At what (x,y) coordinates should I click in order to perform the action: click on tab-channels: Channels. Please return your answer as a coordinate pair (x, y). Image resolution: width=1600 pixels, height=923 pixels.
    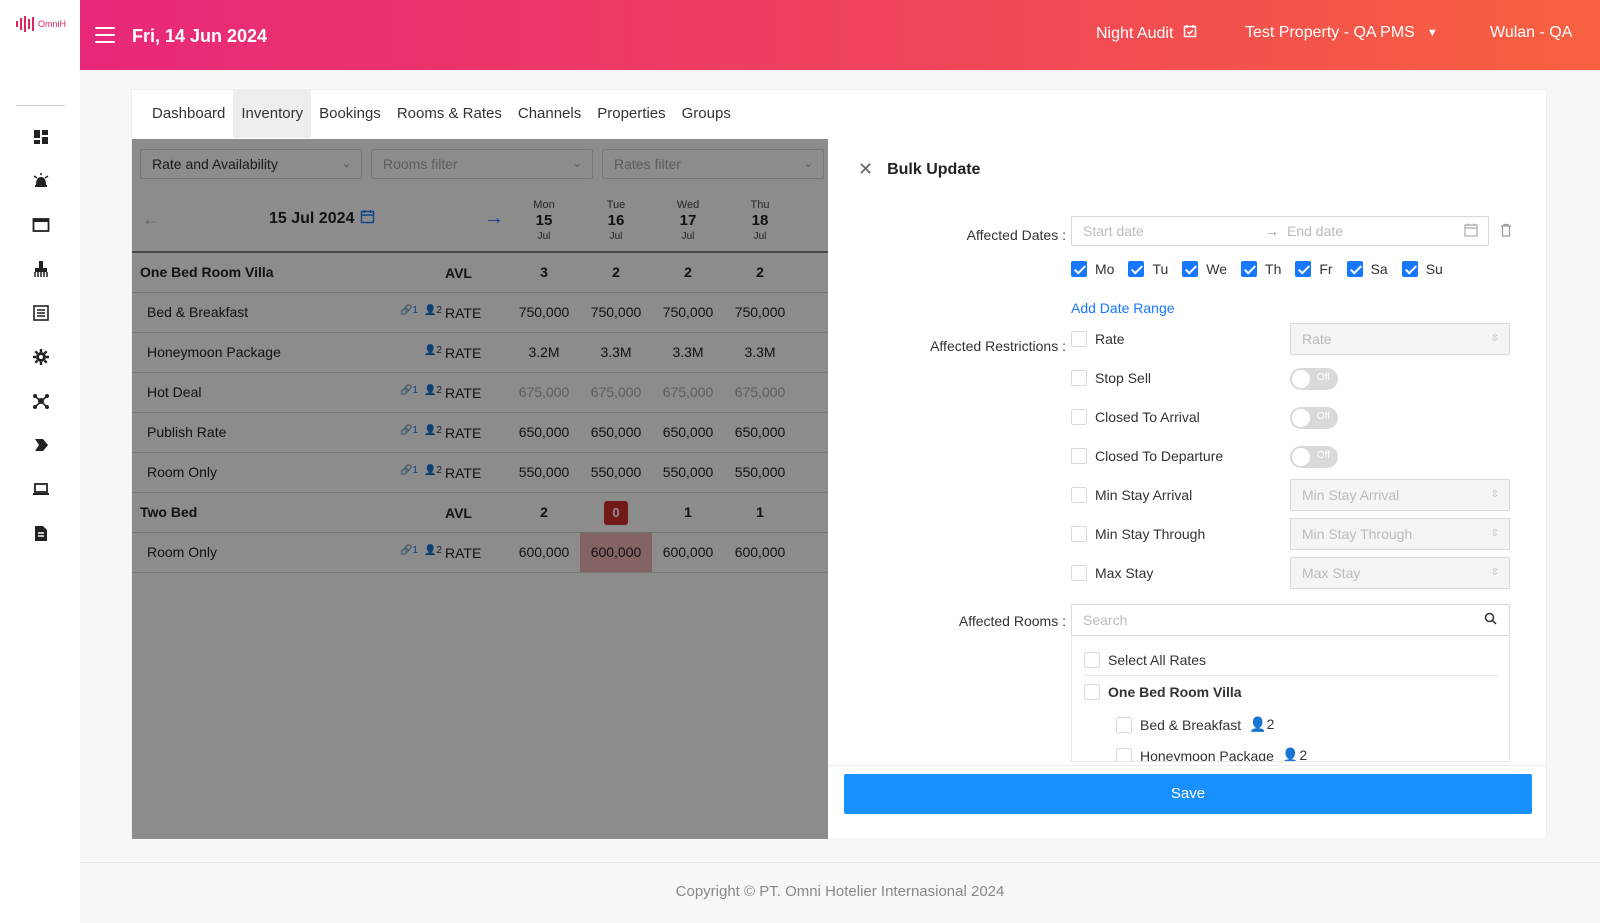
    Looking at the image, I should click on (549, 113).